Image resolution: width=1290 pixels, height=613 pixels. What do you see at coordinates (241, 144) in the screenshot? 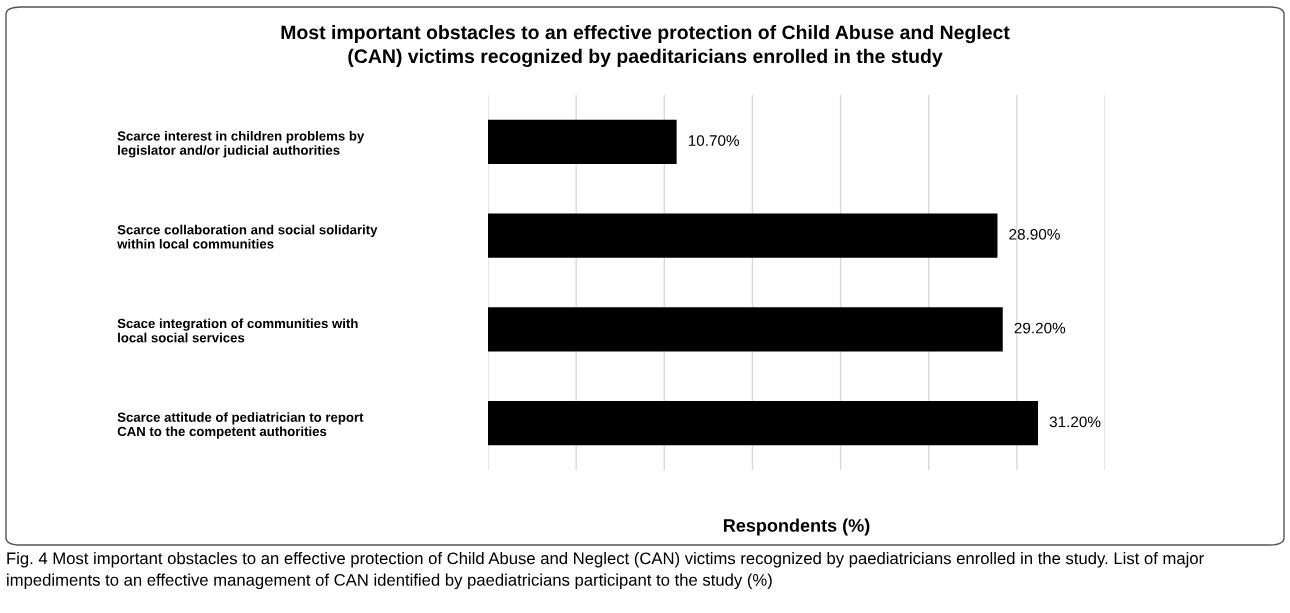
I see `y-tick-label: Scarce interest in children problems by legislator and/or judicial authorities` at bounding box center [241, 144].